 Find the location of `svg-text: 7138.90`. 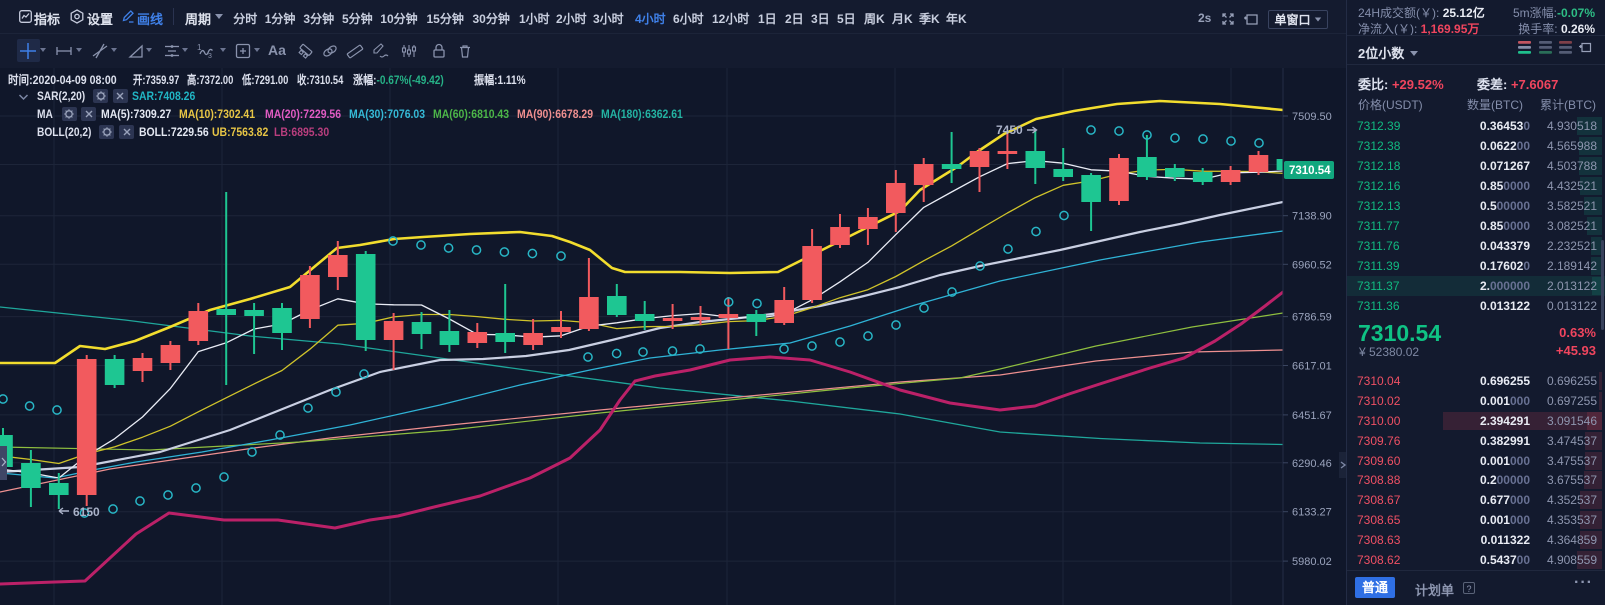

svg-text: 7138.90 is located at coordinates (1312, 217).